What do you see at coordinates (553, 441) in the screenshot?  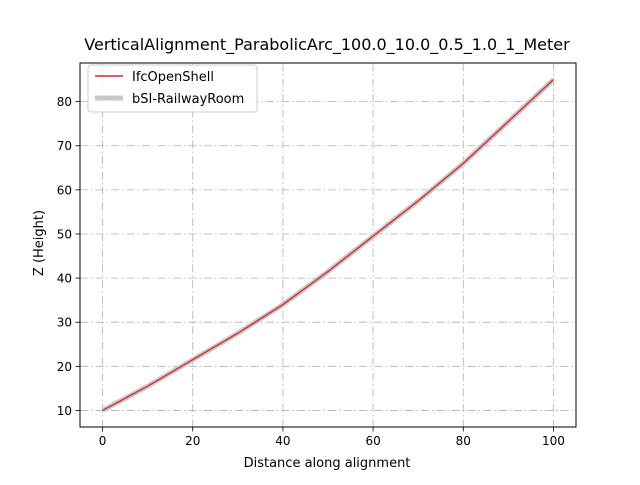 I see `x-tick-label: 100` at bounding box center [553, 441].